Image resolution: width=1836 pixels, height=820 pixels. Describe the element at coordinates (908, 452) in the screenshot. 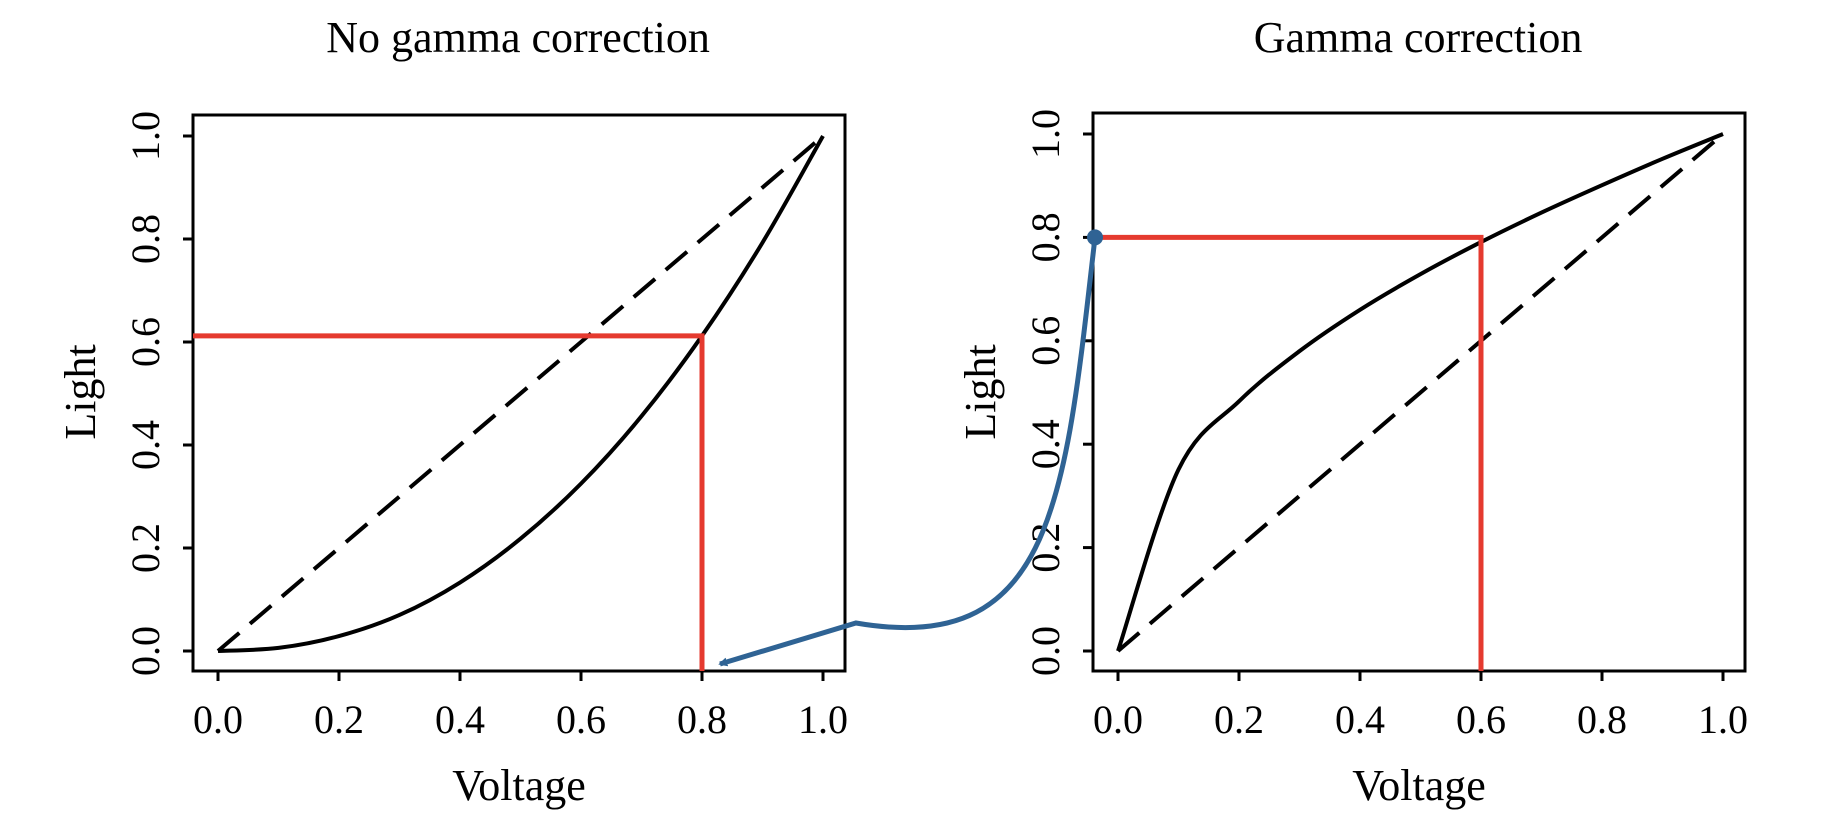

I see `connector-arrow` at that location.